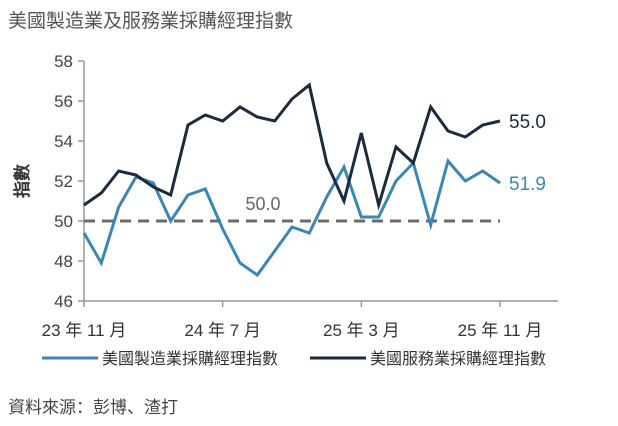  What do you see at coordinates (262, 204) in the screenshot?
I see `reference-line-label: 50.0` at bounding box center [262, 204].